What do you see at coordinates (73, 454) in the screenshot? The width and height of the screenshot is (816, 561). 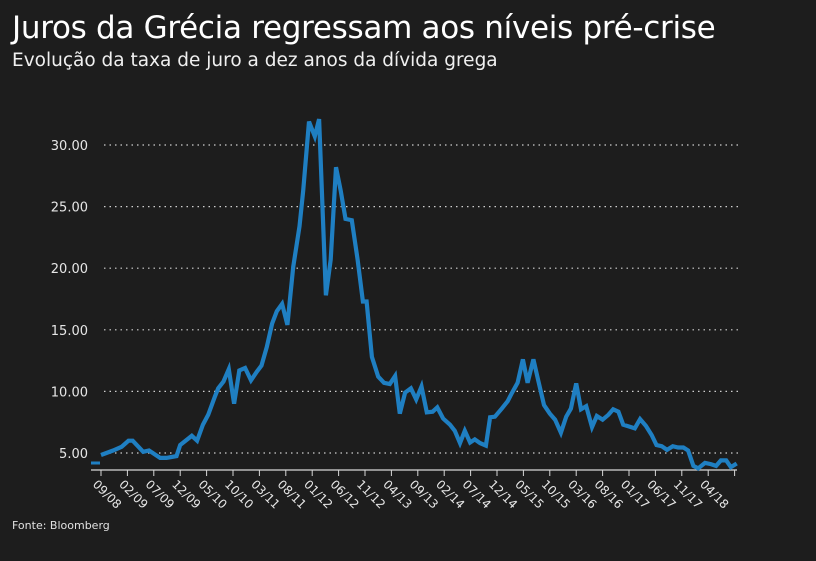 I see `y-tick-label: 5.00` at bounding box center [73, 454].